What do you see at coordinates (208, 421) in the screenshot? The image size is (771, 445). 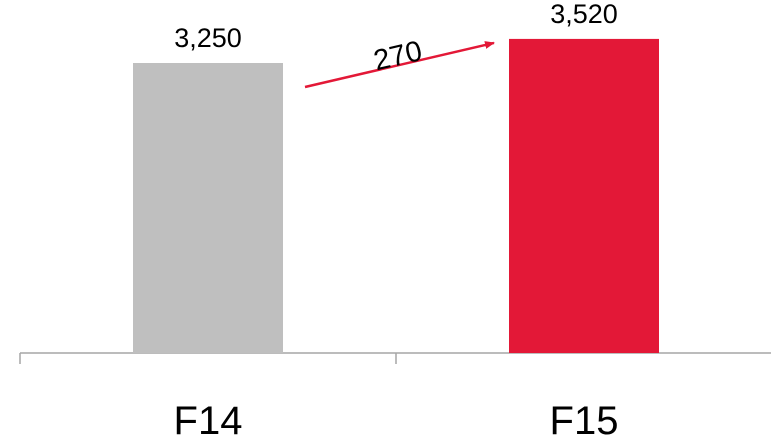 I see `x-tick-label-f14: F14` at bounding box center [208, 421].